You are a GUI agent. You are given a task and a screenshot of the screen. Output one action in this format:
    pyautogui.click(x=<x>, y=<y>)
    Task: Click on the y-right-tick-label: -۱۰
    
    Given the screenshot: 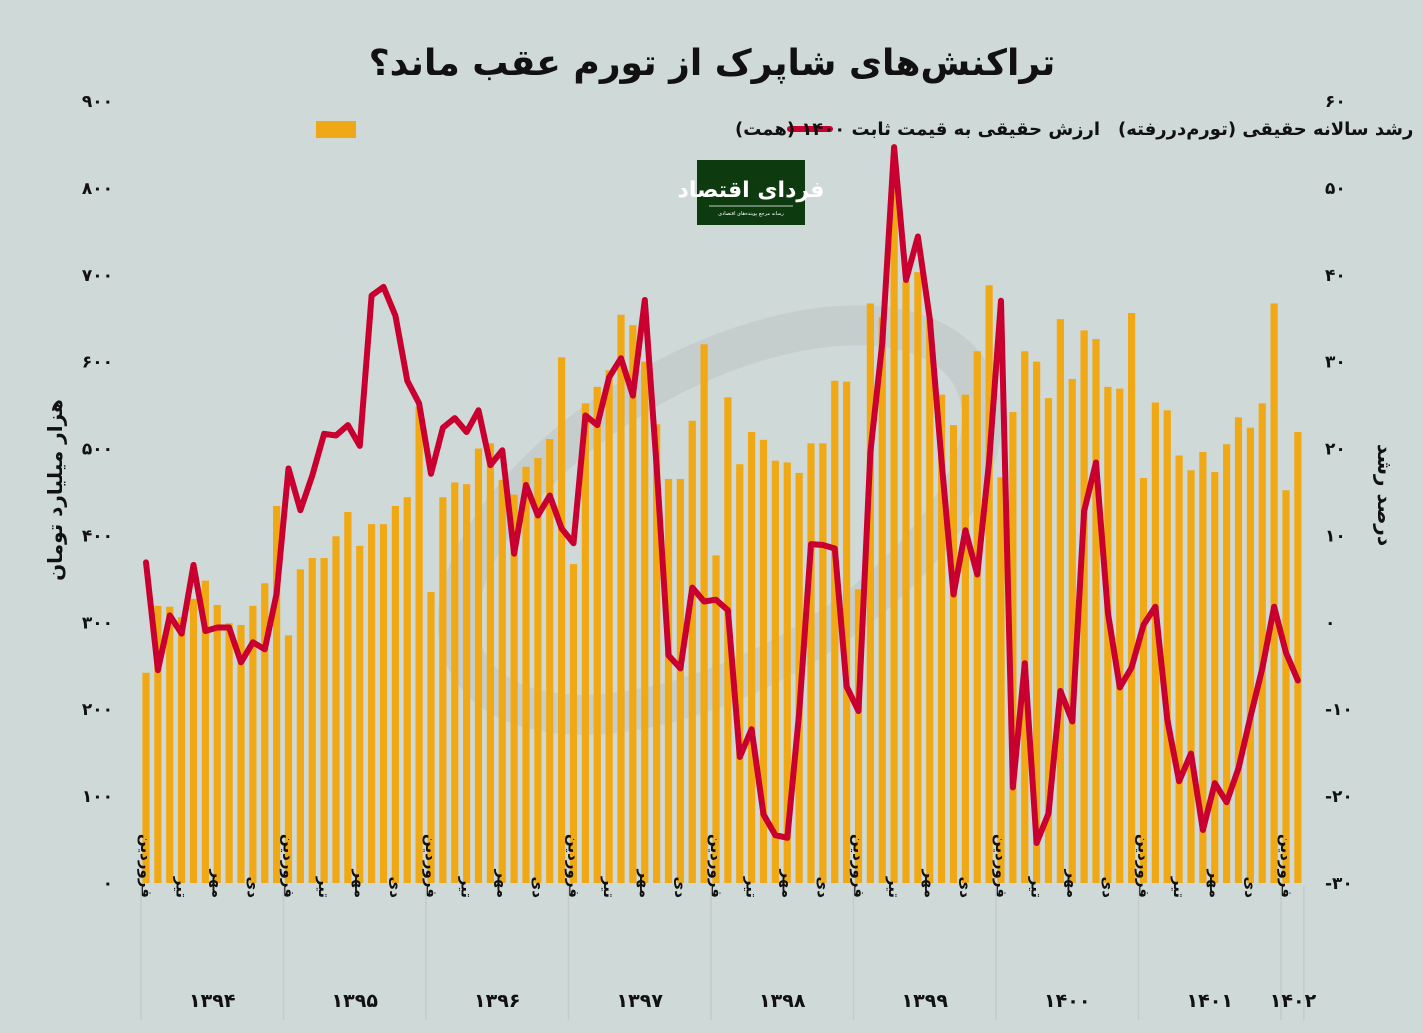 What is the action you would take?
    pyautogui.click(x=1339, y=710)
    